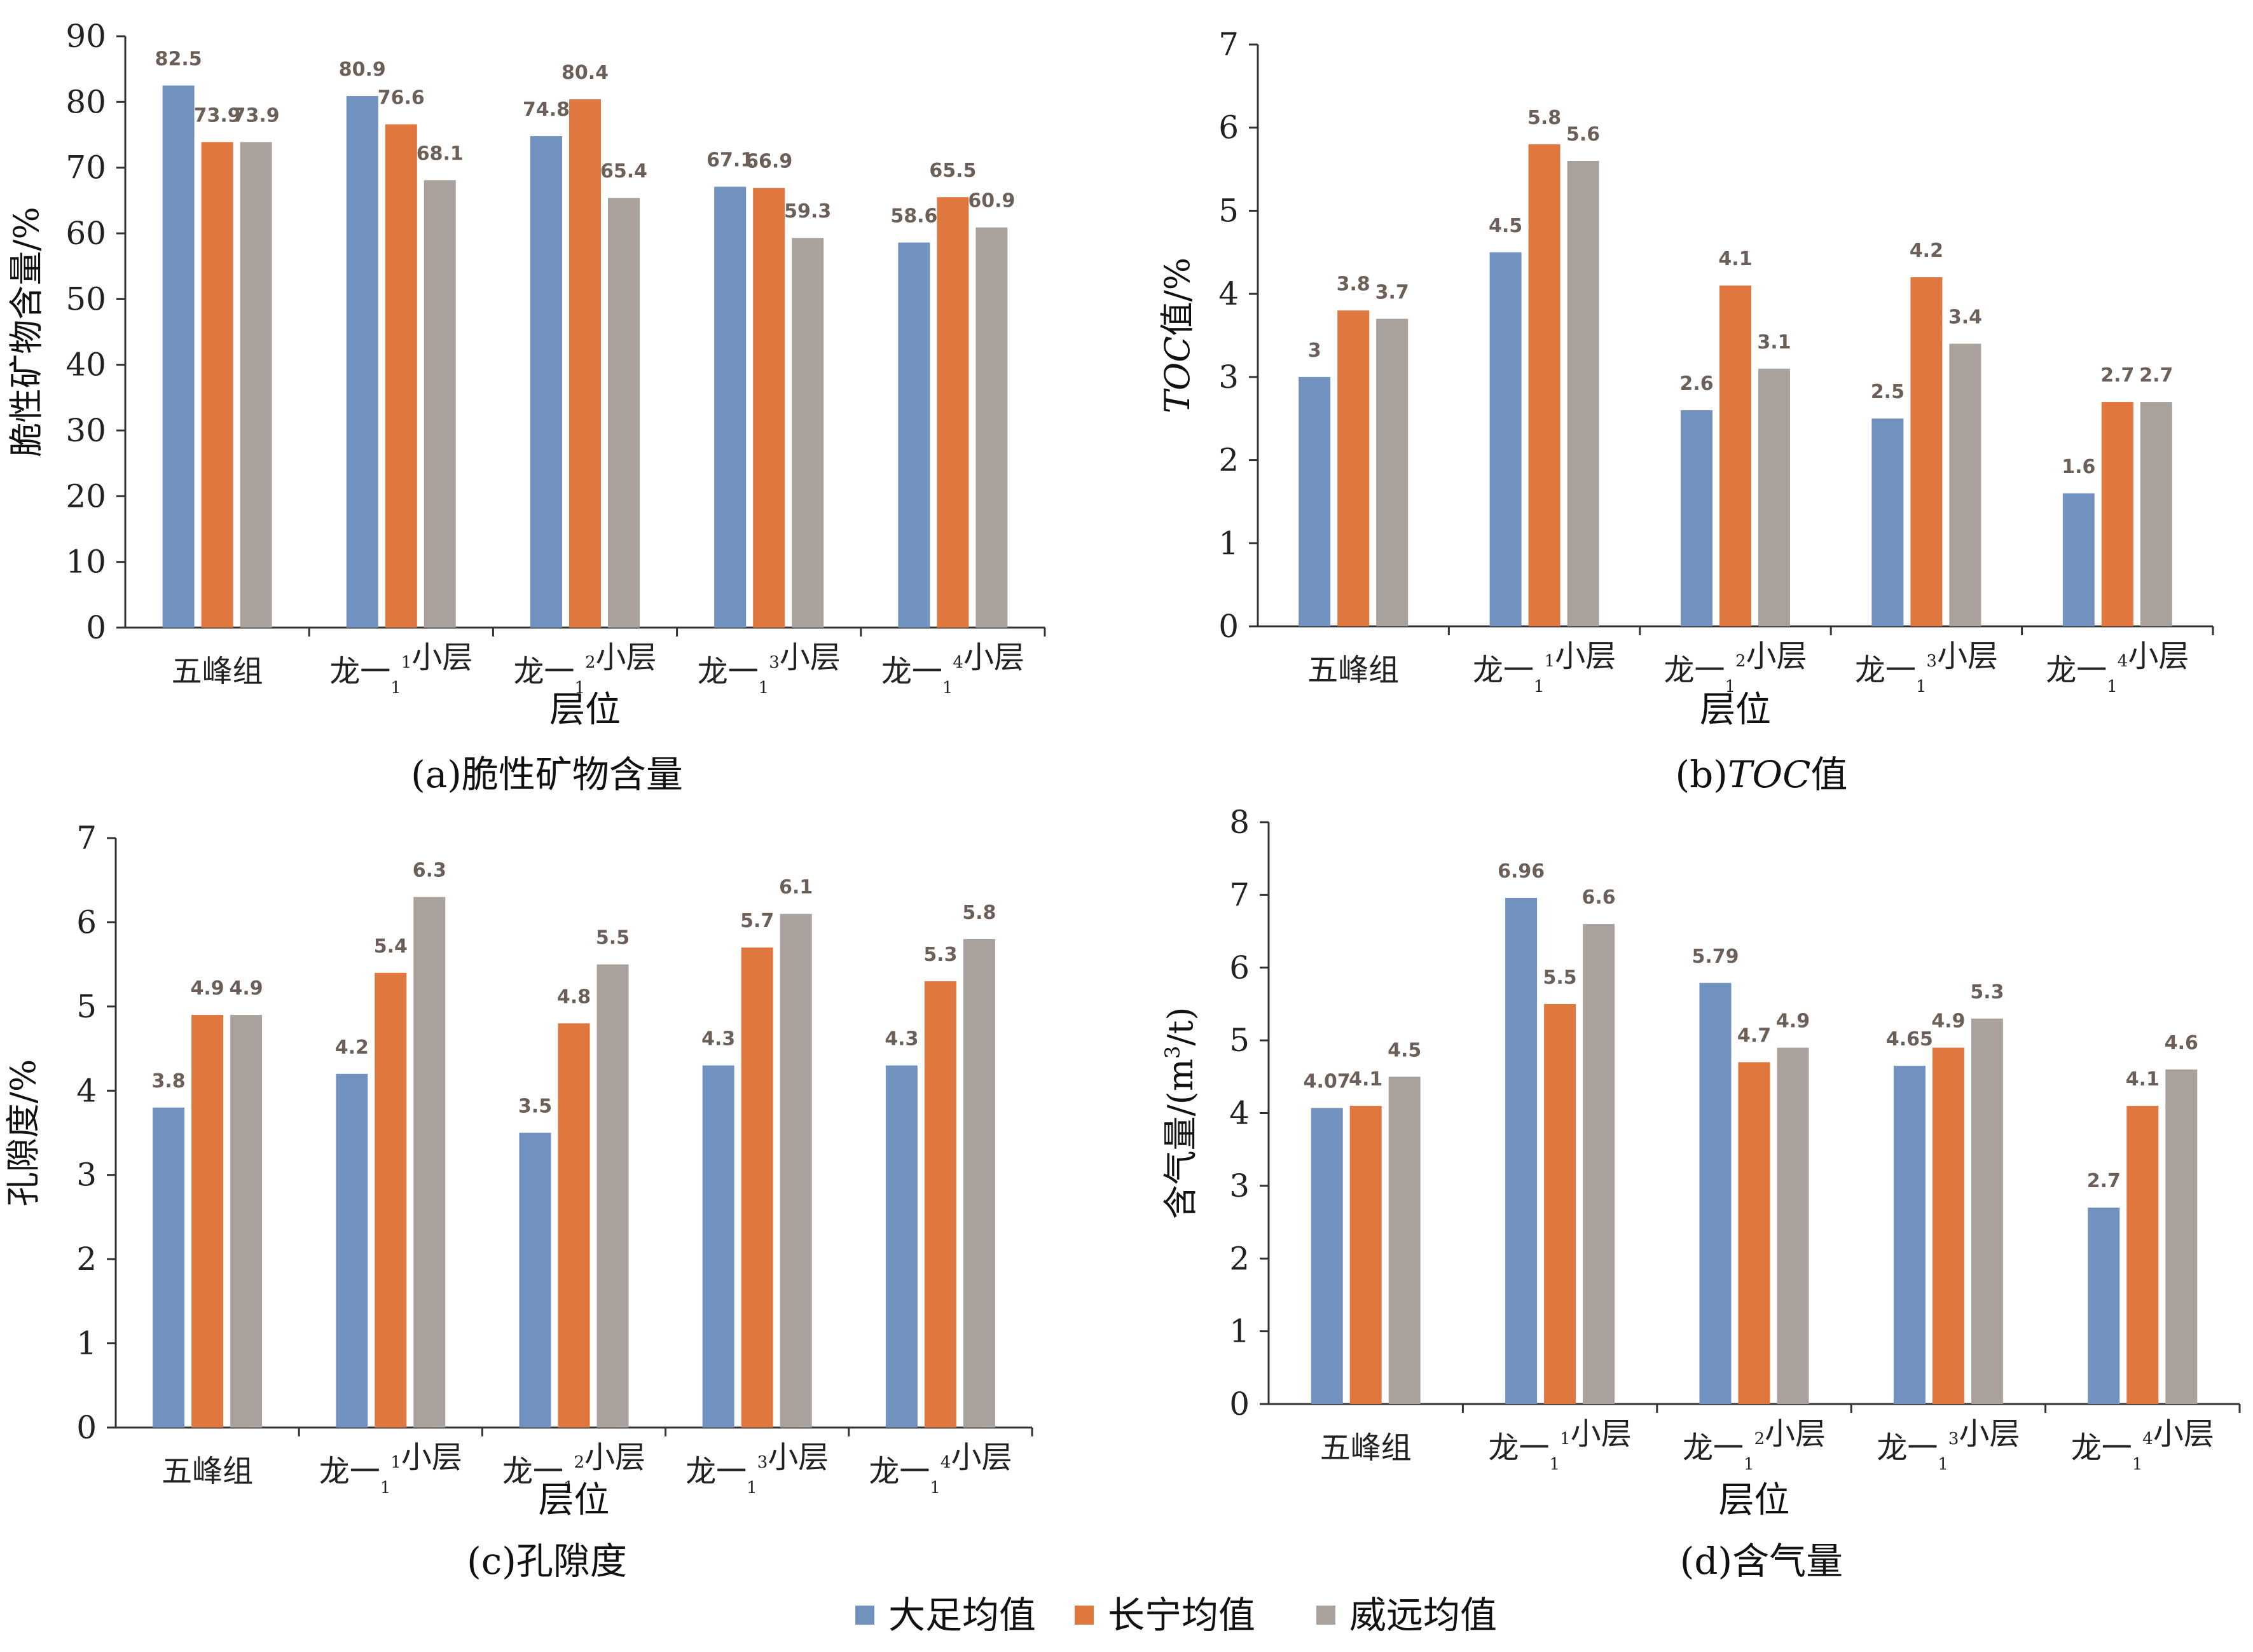 The height and width of the screenshot is (1652, 2253). I want to click on data-label: 74.8, so click(546, 110).